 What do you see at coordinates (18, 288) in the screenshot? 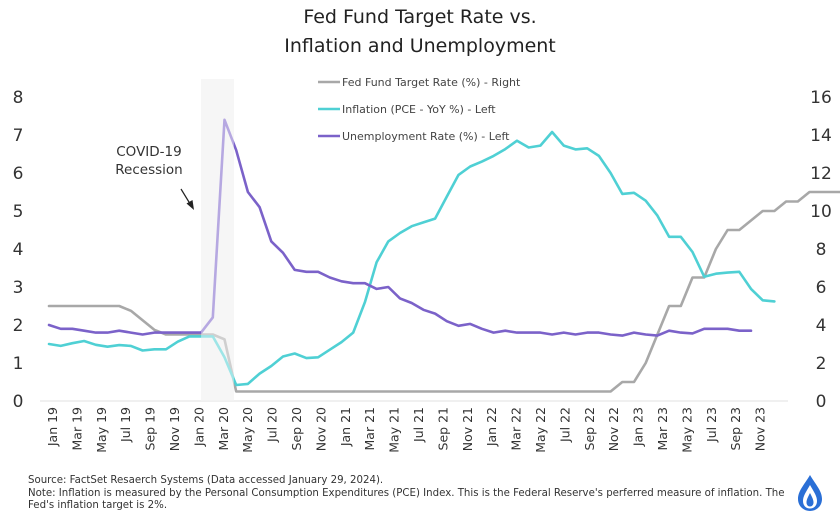
I see `left-axis-tick: 3` at bounding box center [18, 288].